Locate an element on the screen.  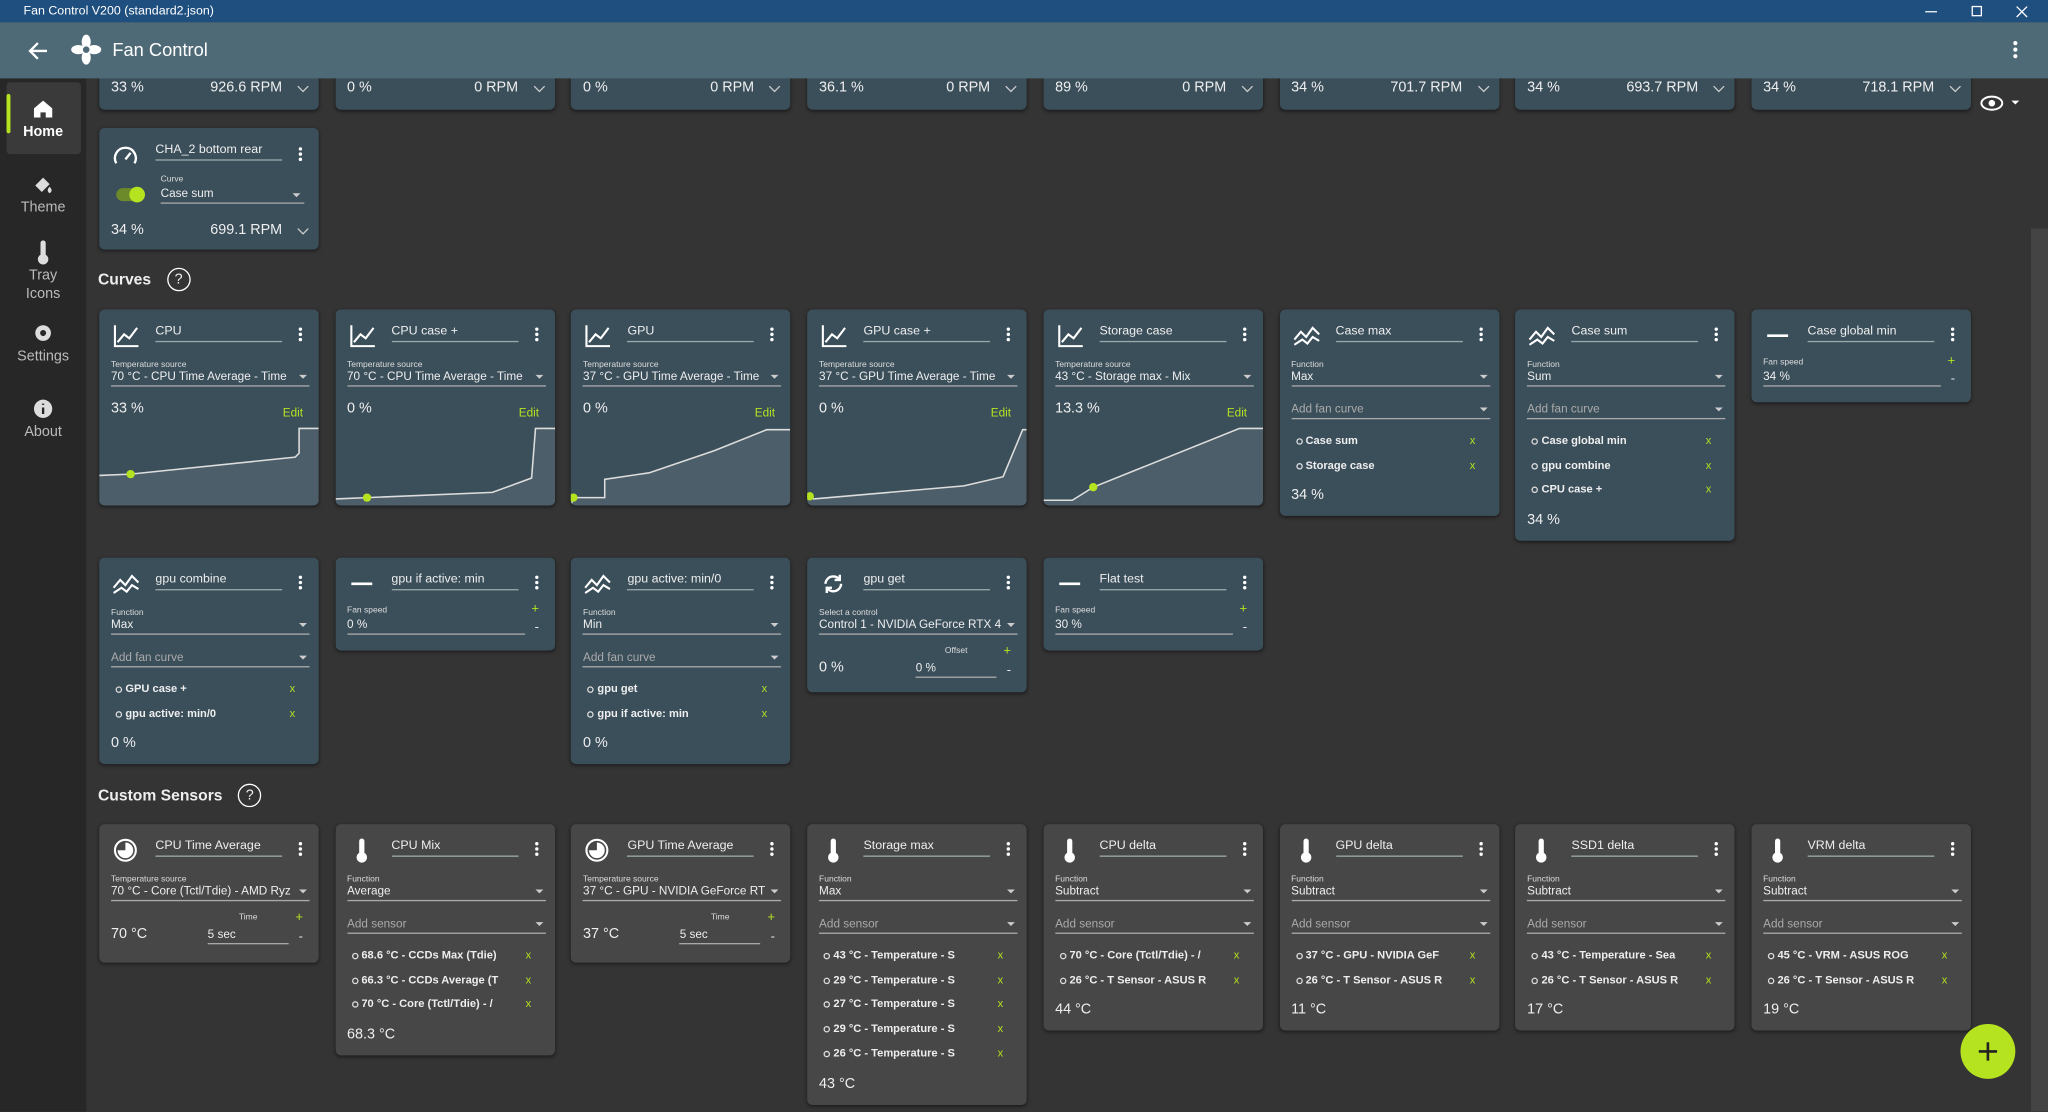
field-value: 37 °C - GPU Time Average - Time is located at coordinates (918, 378).